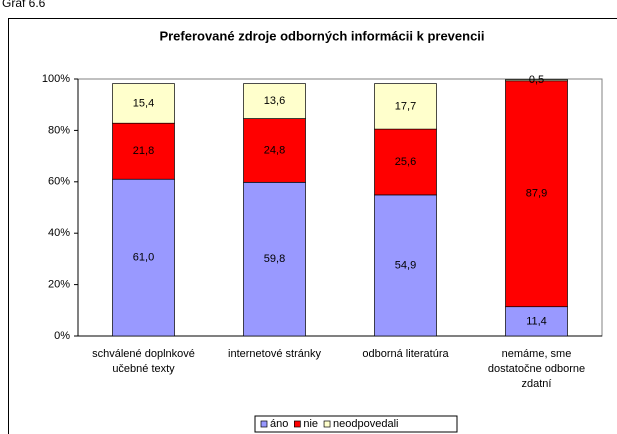  I want to click on legend-label: neodpovedali, so click(365, 424).